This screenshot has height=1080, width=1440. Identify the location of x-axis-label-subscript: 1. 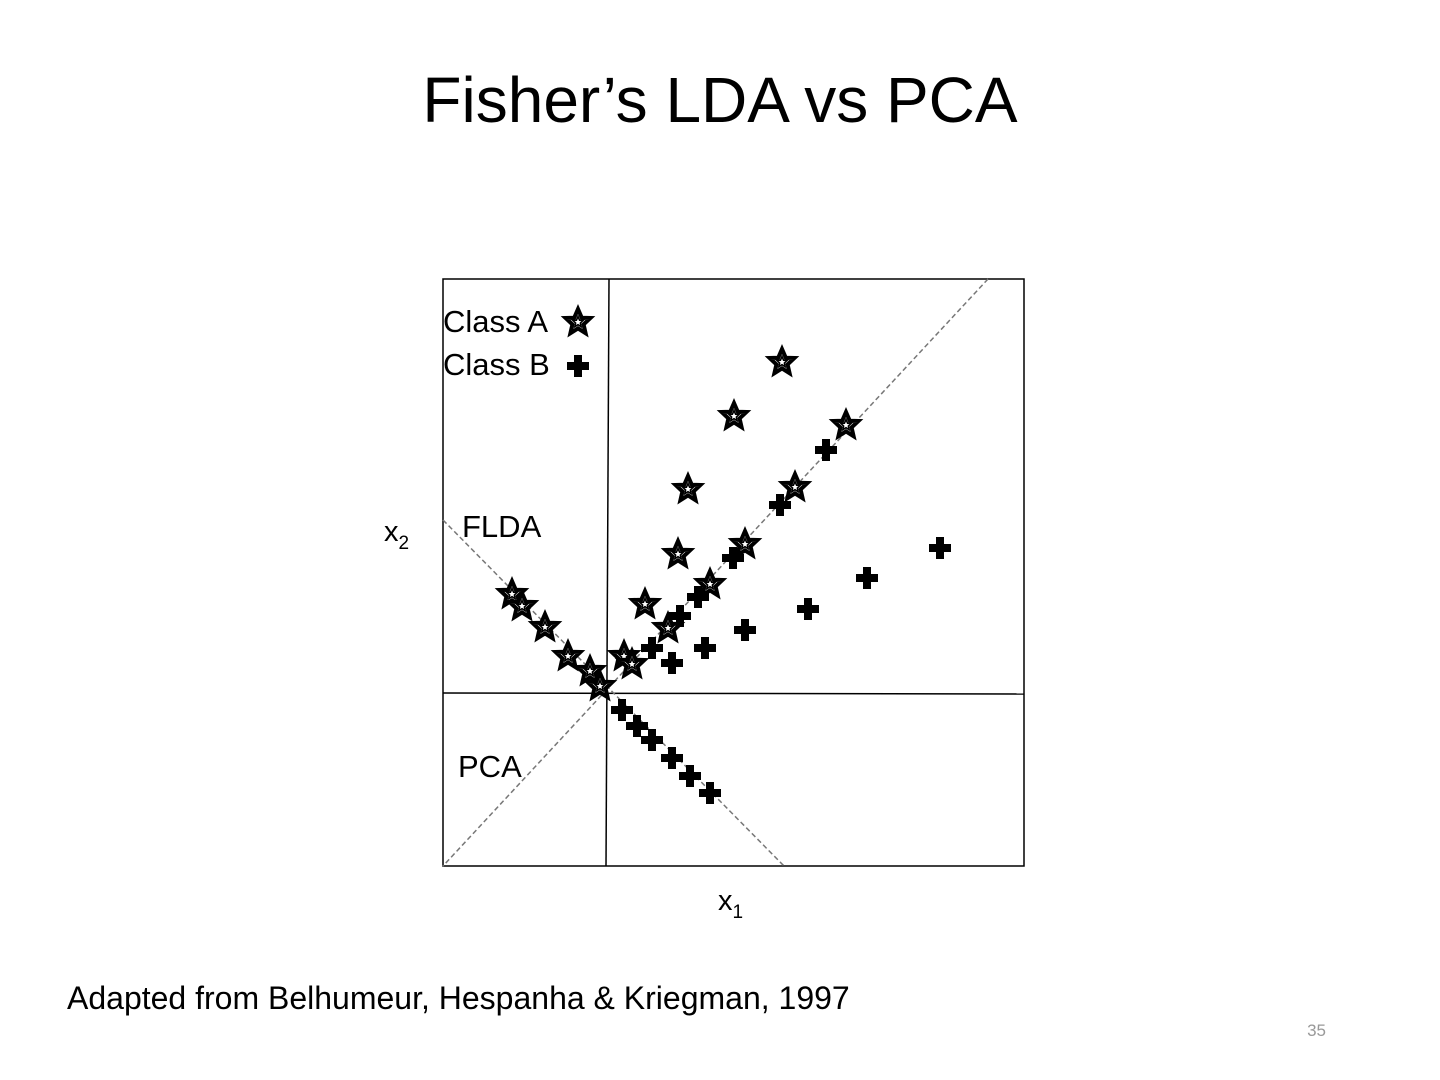
(738, 912).